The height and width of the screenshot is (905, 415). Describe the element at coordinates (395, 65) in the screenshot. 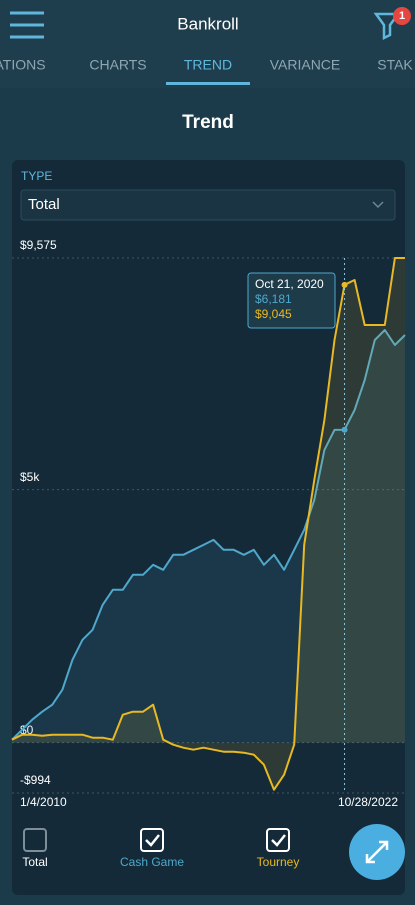

I see `tab: STAK` at that location.